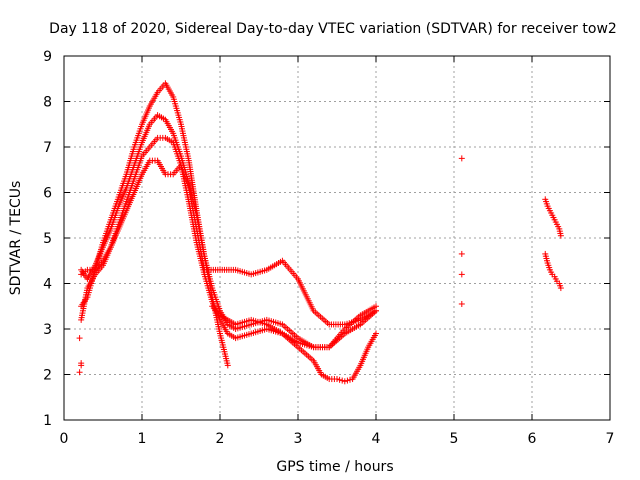 This screenshot has width=640, height=480. I want to click on y-tick-label: 7, so click(47, 148).